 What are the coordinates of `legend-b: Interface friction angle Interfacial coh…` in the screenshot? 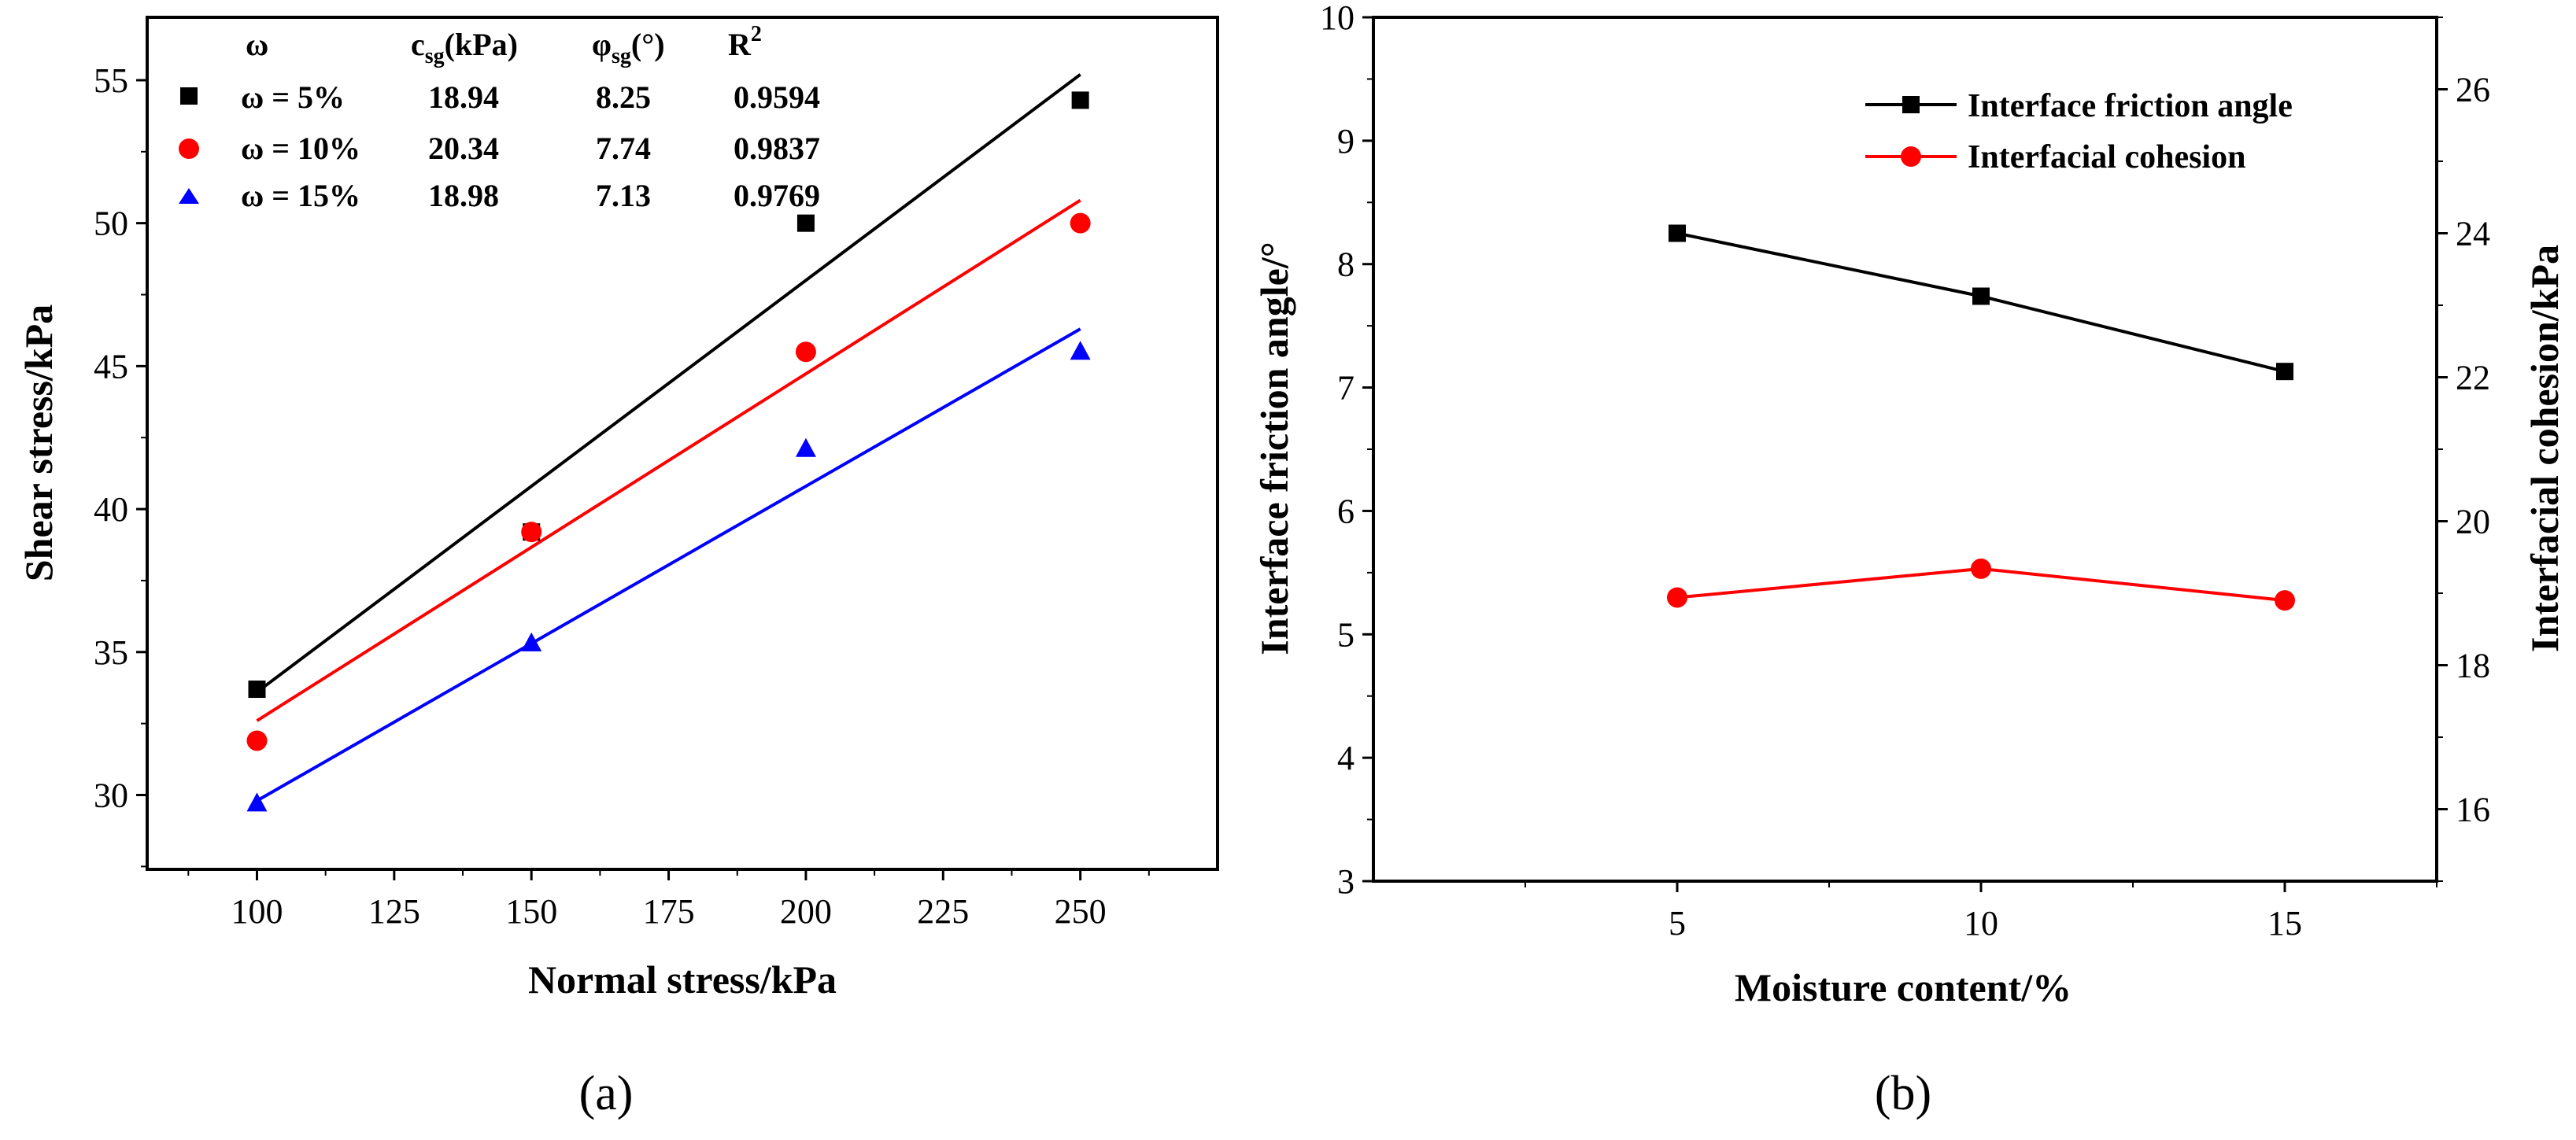 It's located at (2079, 131).